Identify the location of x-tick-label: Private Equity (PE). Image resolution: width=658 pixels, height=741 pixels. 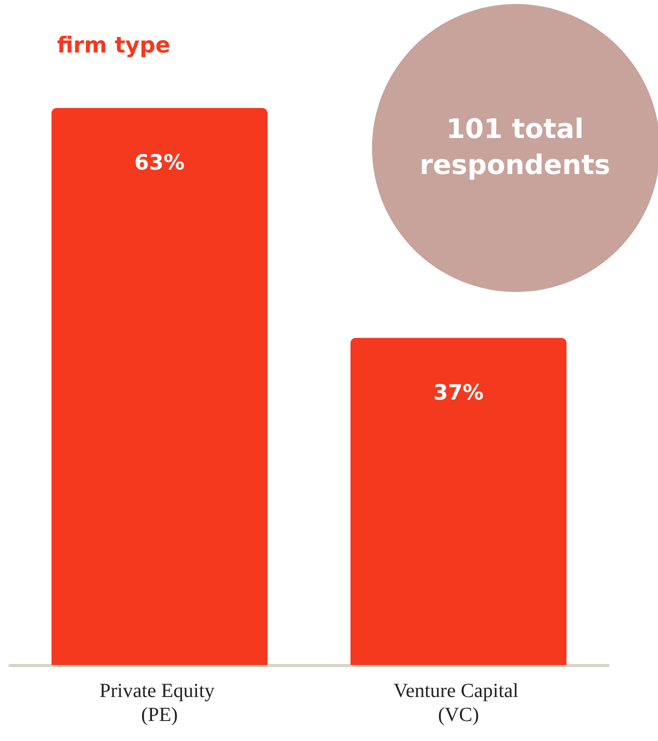
(160, 703).